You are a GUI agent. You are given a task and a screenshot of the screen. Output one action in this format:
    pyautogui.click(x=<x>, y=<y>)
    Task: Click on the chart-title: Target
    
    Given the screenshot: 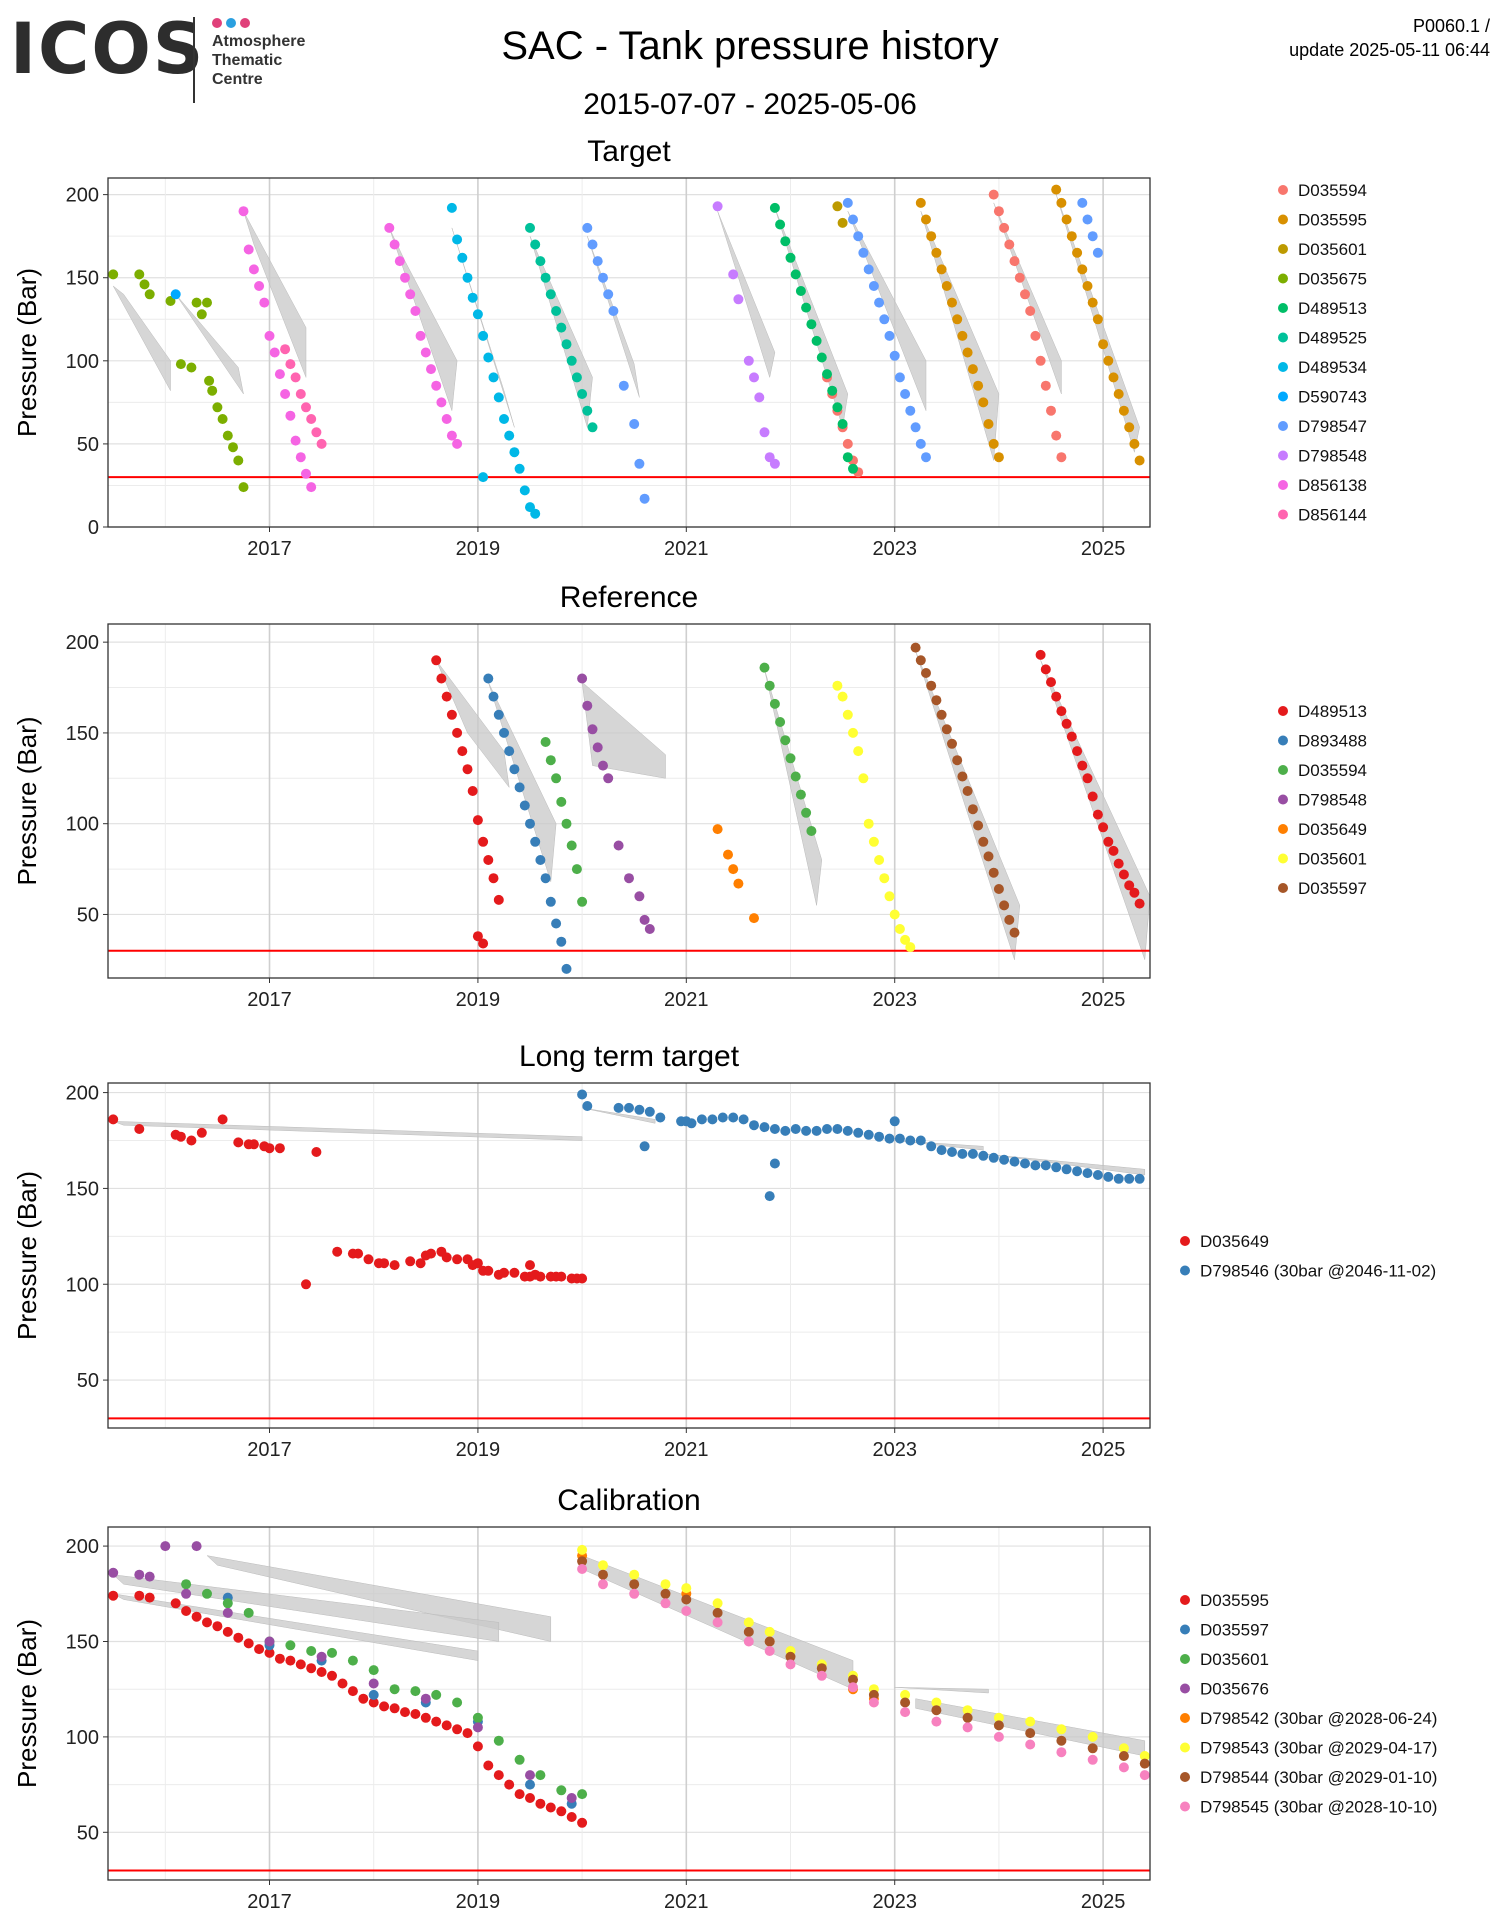 What is the action you would take?
    pyautogui.click(x=629, y=151)
    